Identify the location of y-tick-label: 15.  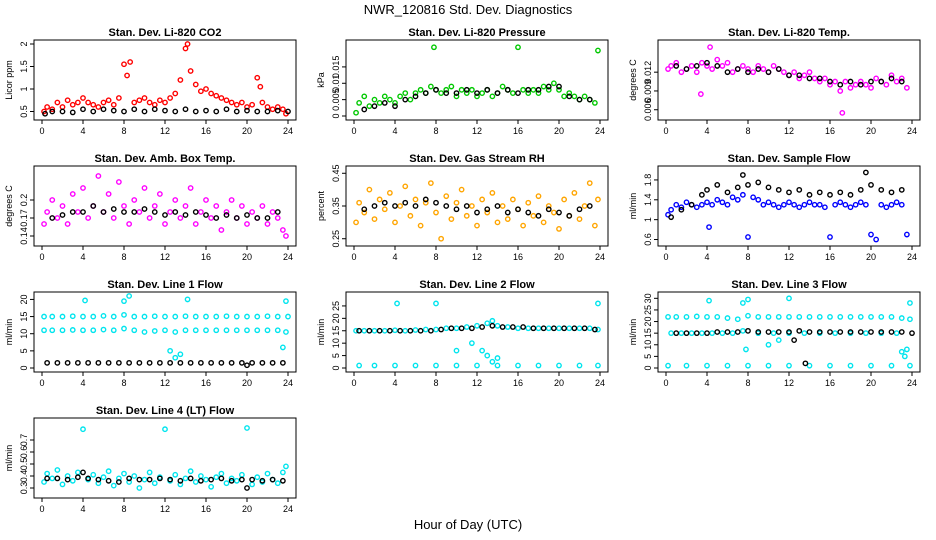
(336, 331).